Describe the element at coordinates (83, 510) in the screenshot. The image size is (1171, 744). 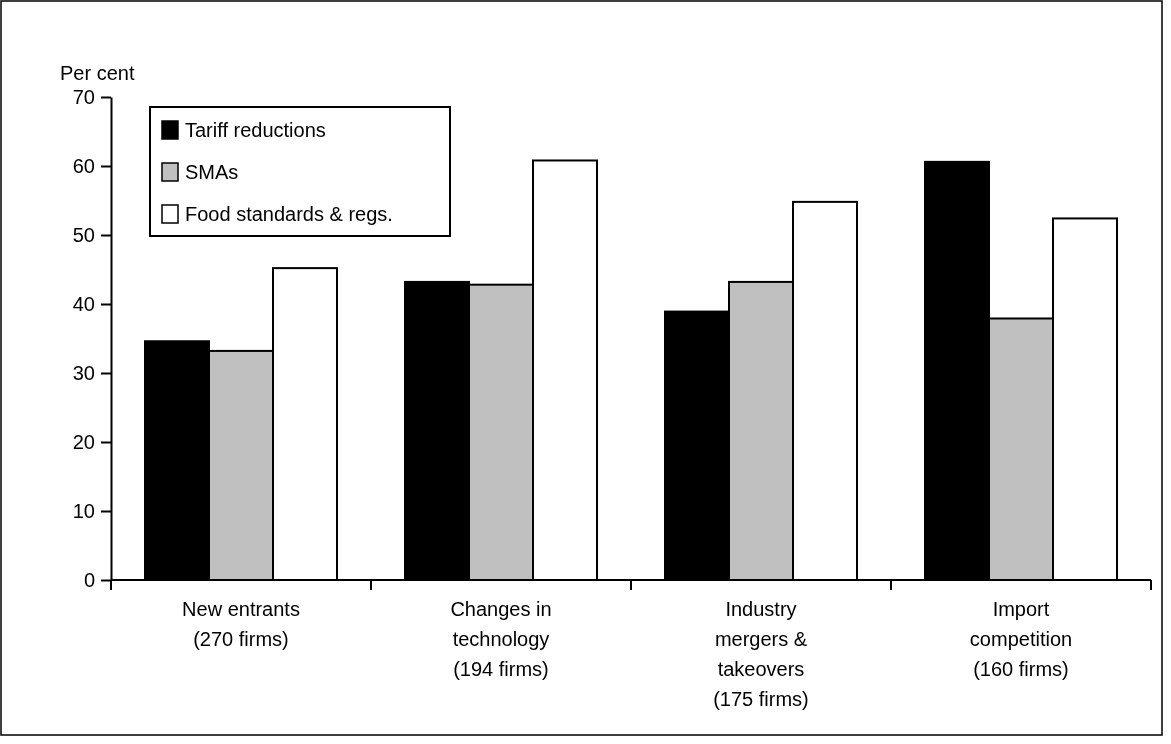
I see `y-tick-label: 10` at that location.